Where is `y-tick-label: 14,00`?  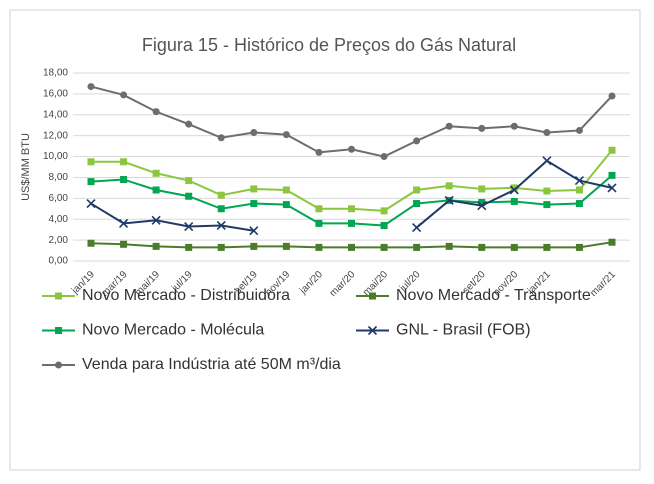
y-tick-label: 14,00 is located at coordinates (55, 114).